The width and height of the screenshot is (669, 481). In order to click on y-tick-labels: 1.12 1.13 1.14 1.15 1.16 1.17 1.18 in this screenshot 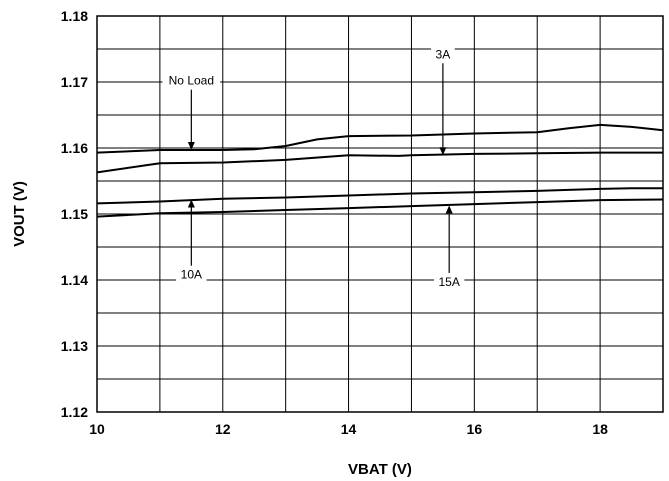, I will do `click(74, 214)`.